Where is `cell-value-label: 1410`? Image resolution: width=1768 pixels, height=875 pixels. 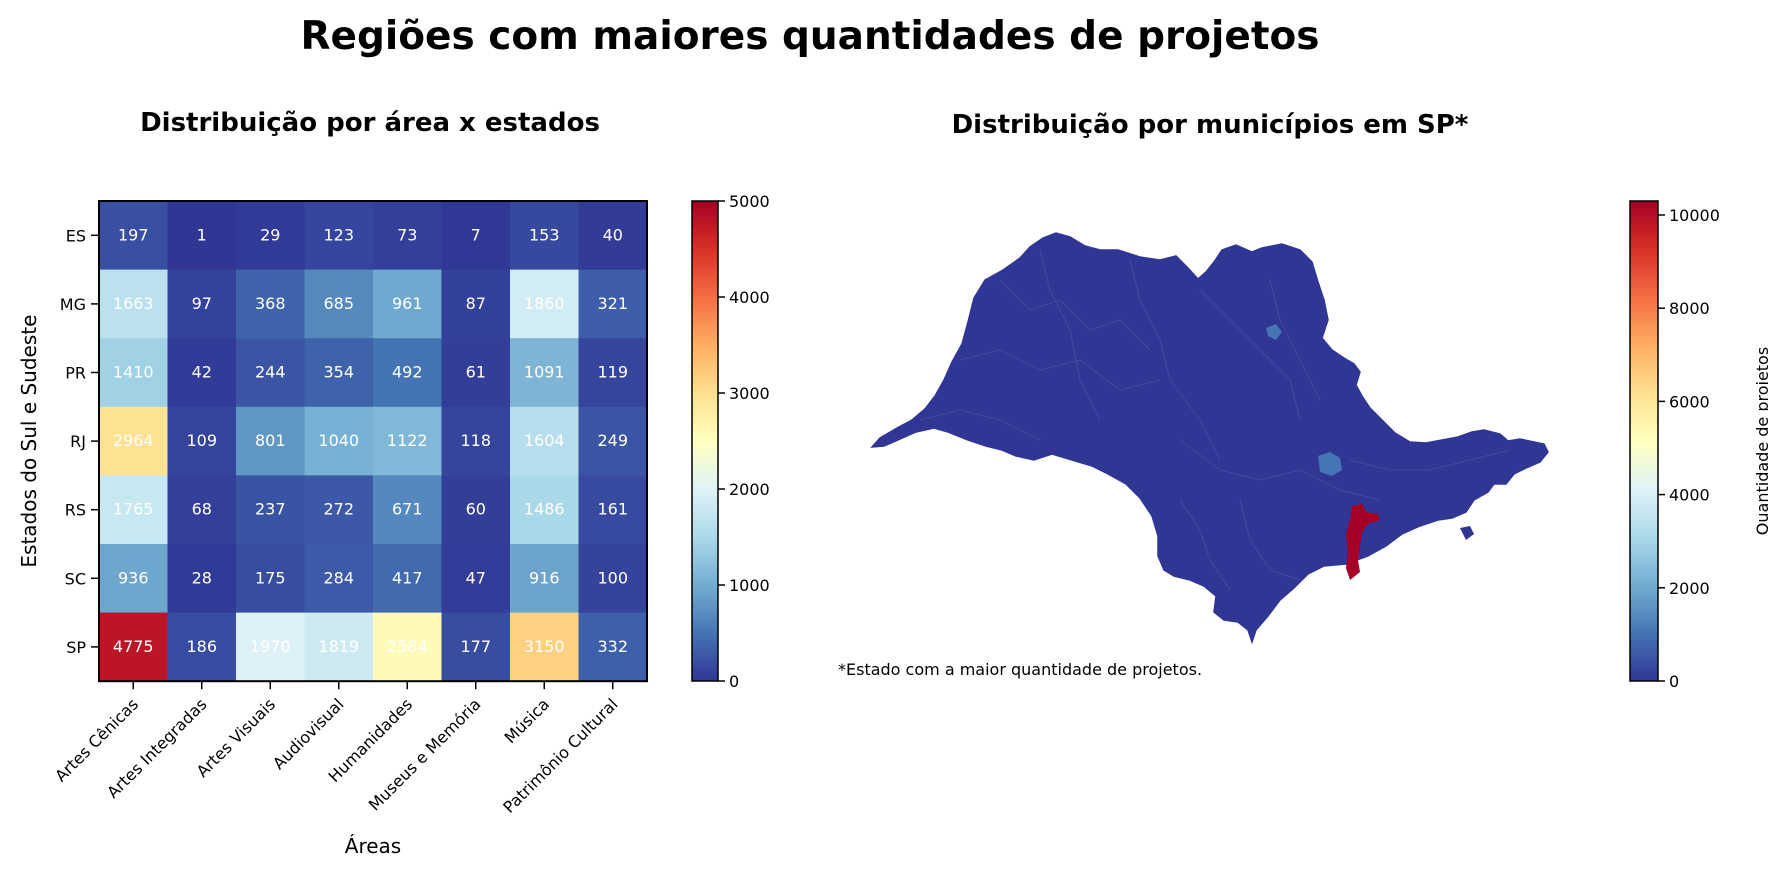 cell-value-label: 1410 is located at coordinates (133, 372).